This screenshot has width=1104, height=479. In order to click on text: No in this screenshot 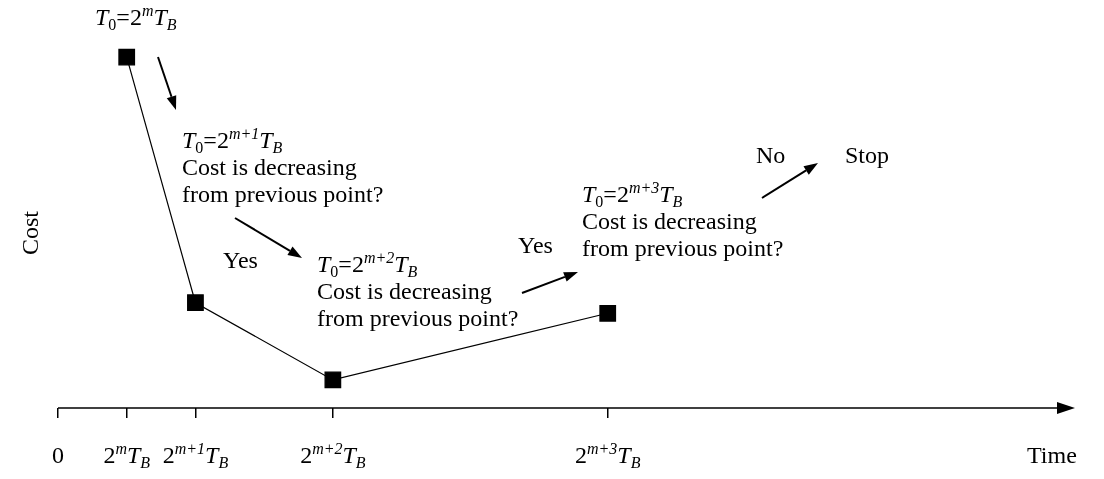, I will do `click(771, 155)`.